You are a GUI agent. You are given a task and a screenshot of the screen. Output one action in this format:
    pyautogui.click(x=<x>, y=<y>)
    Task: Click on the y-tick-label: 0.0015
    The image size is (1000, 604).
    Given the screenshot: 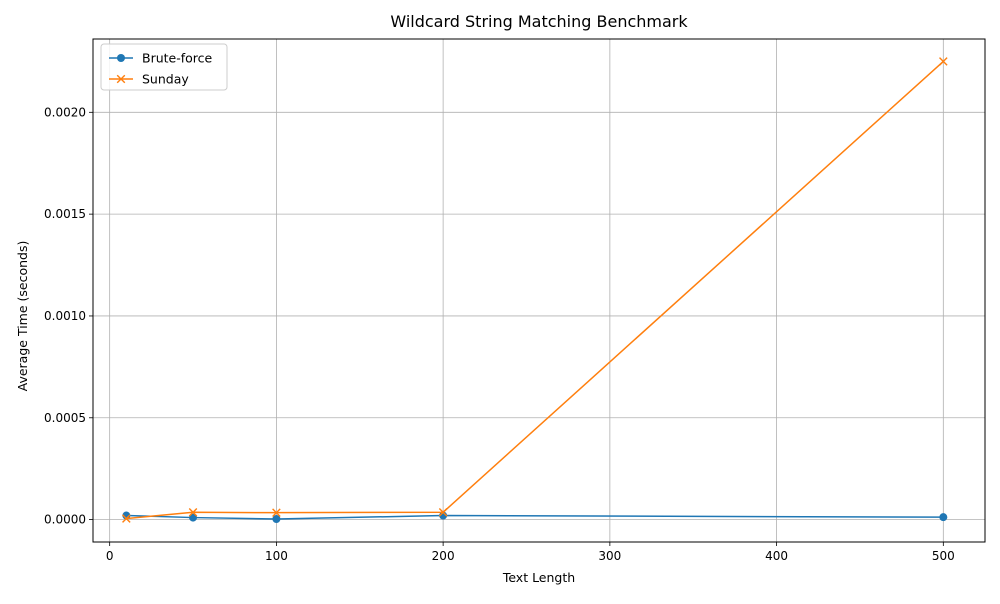 What is the action you would take?
    pyautogui.click(x=65, y=214)
    